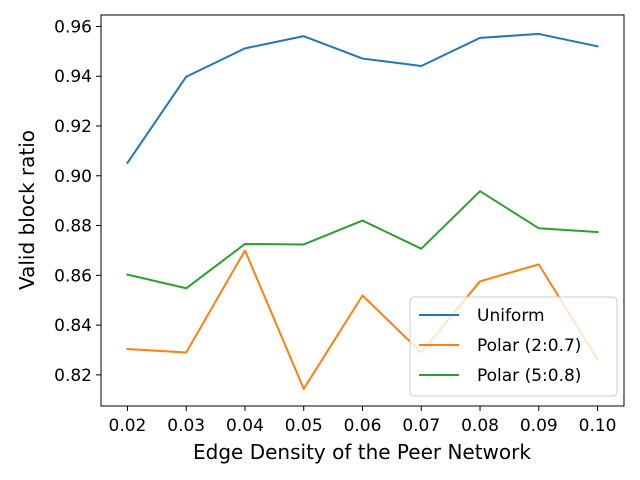 The height and width of the screenshot is (480, 640). I want to click on y-tick-label: 0.94, so click(73, 77).